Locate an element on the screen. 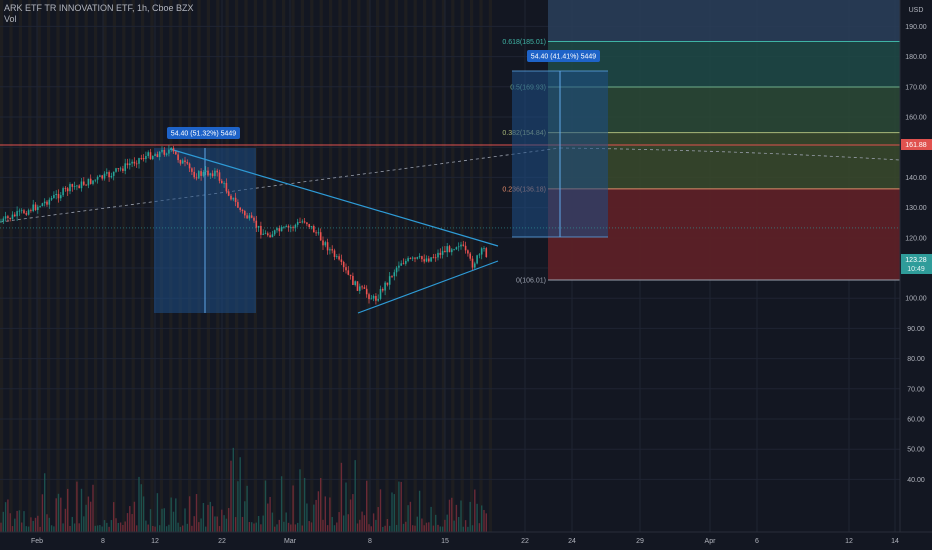  fib-level-label: 0.618(185.01) is located at coordinates (524, 42).